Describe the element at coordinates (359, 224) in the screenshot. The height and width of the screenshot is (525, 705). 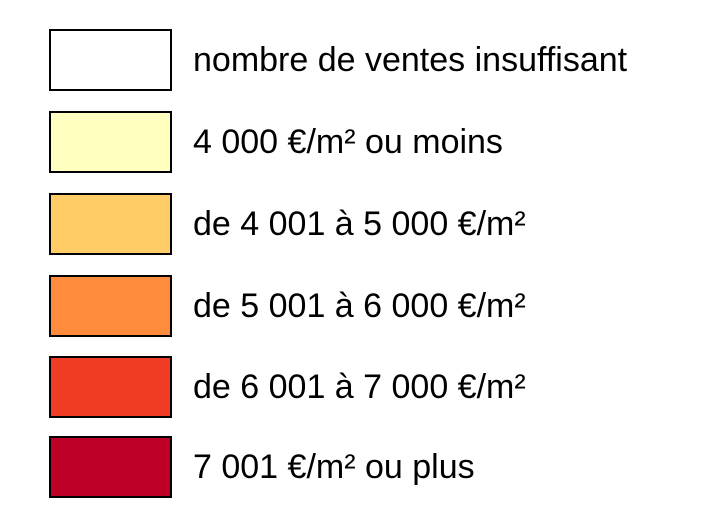
I see `legend-label: de 4 001 à 5 000 €/m²` at that location.